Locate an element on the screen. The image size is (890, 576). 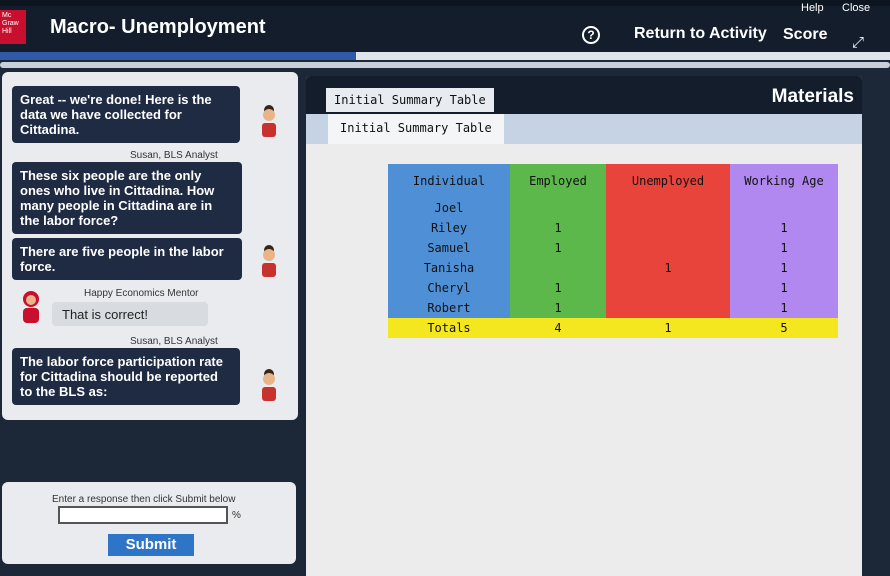
table-row: Cheryl 1 1 is located at coordinates (613, 288).